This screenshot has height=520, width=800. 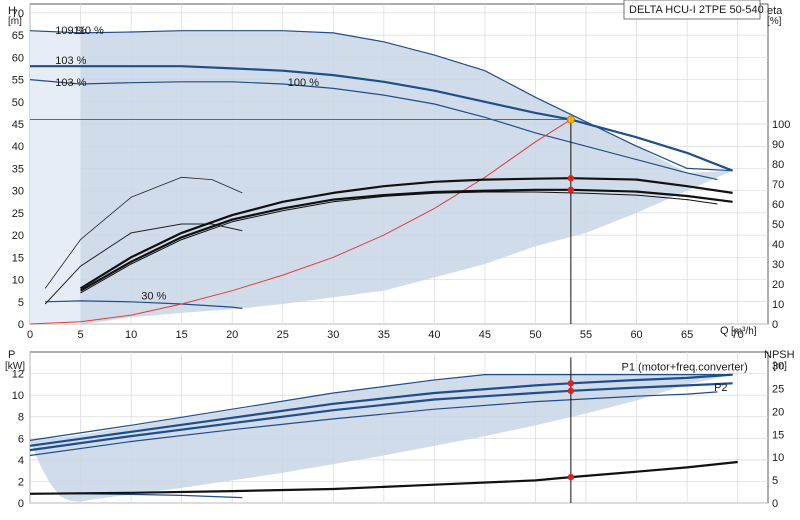 I want to click on power-chart-markers: P1 (motor+freq.converter) P2, so click(x=657, y=430).